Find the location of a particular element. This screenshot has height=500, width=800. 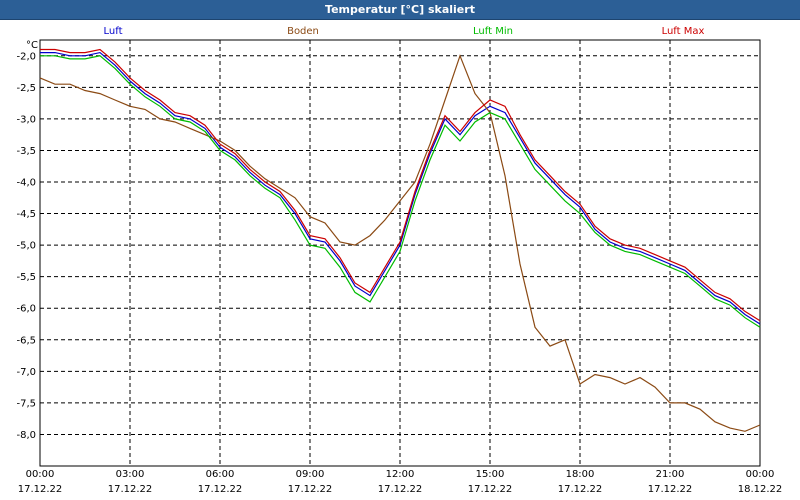

y-tick-label: -6,5 is located at coordinates (26, 340).